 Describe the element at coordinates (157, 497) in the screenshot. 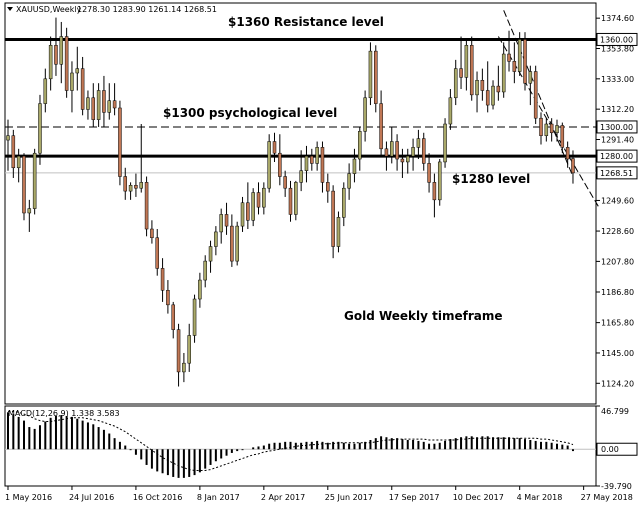

I see `x-tick-label: 16 Oct 2016` at that location.